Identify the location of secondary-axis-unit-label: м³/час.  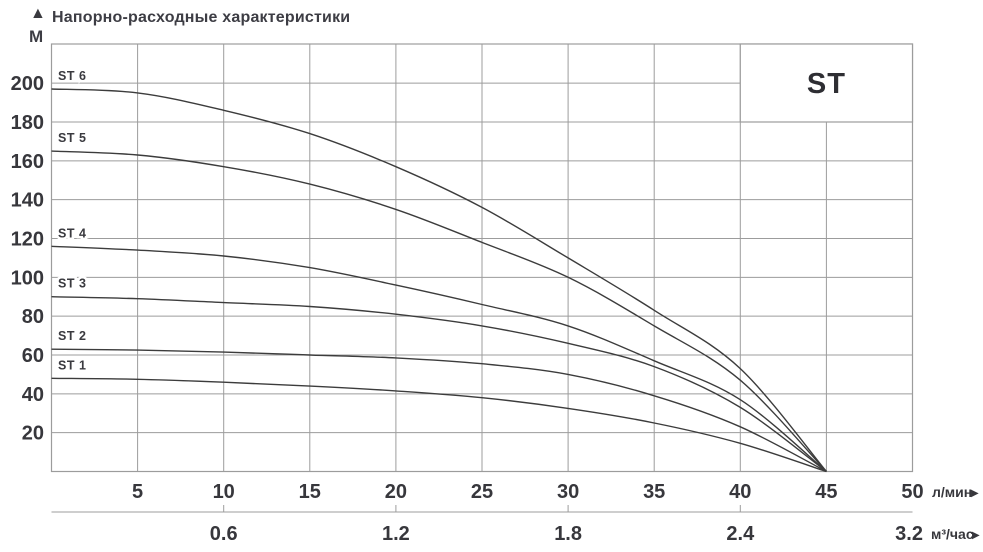
(952, 534).